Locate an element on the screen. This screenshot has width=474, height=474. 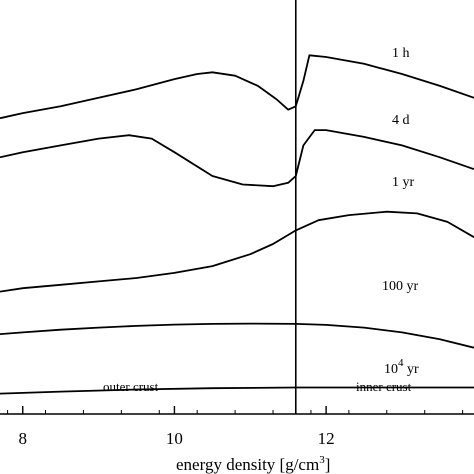
x-axis-title: energy density [g/cm3] is located at coordinates (253, 464).